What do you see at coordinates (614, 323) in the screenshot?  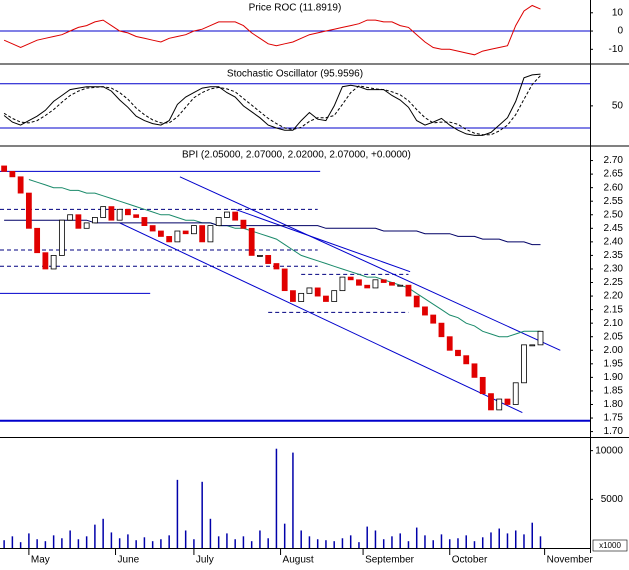 I see `y-tick-label: 2.10` at bounding box center [614, 323].